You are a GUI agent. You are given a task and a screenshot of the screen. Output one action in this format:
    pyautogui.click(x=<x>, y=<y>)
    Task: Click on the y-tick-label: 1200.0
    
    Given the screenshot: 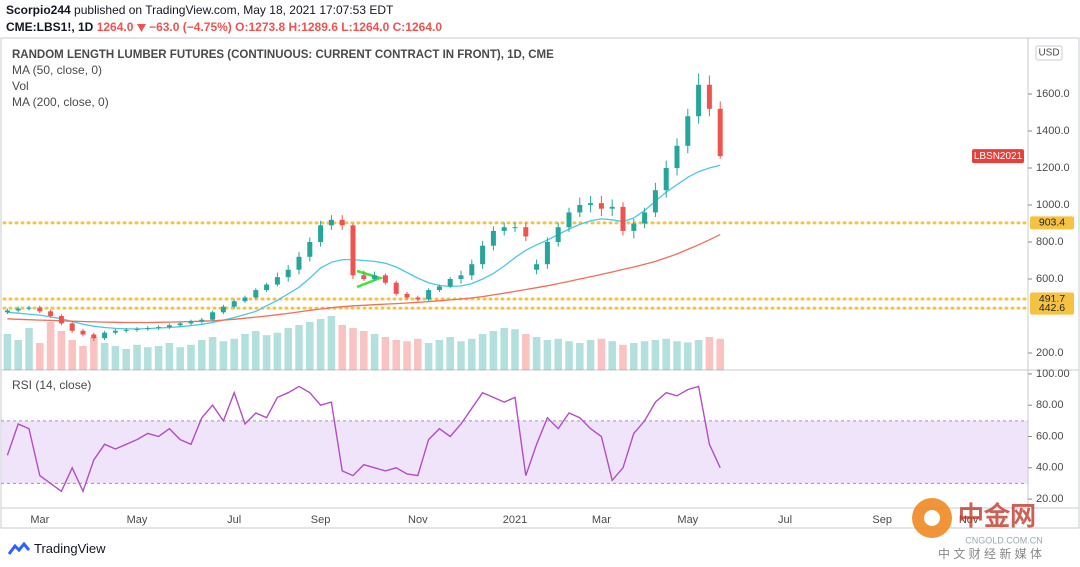 What is the action you would take?
    pyautogui.click(x=1053, y=168)
    